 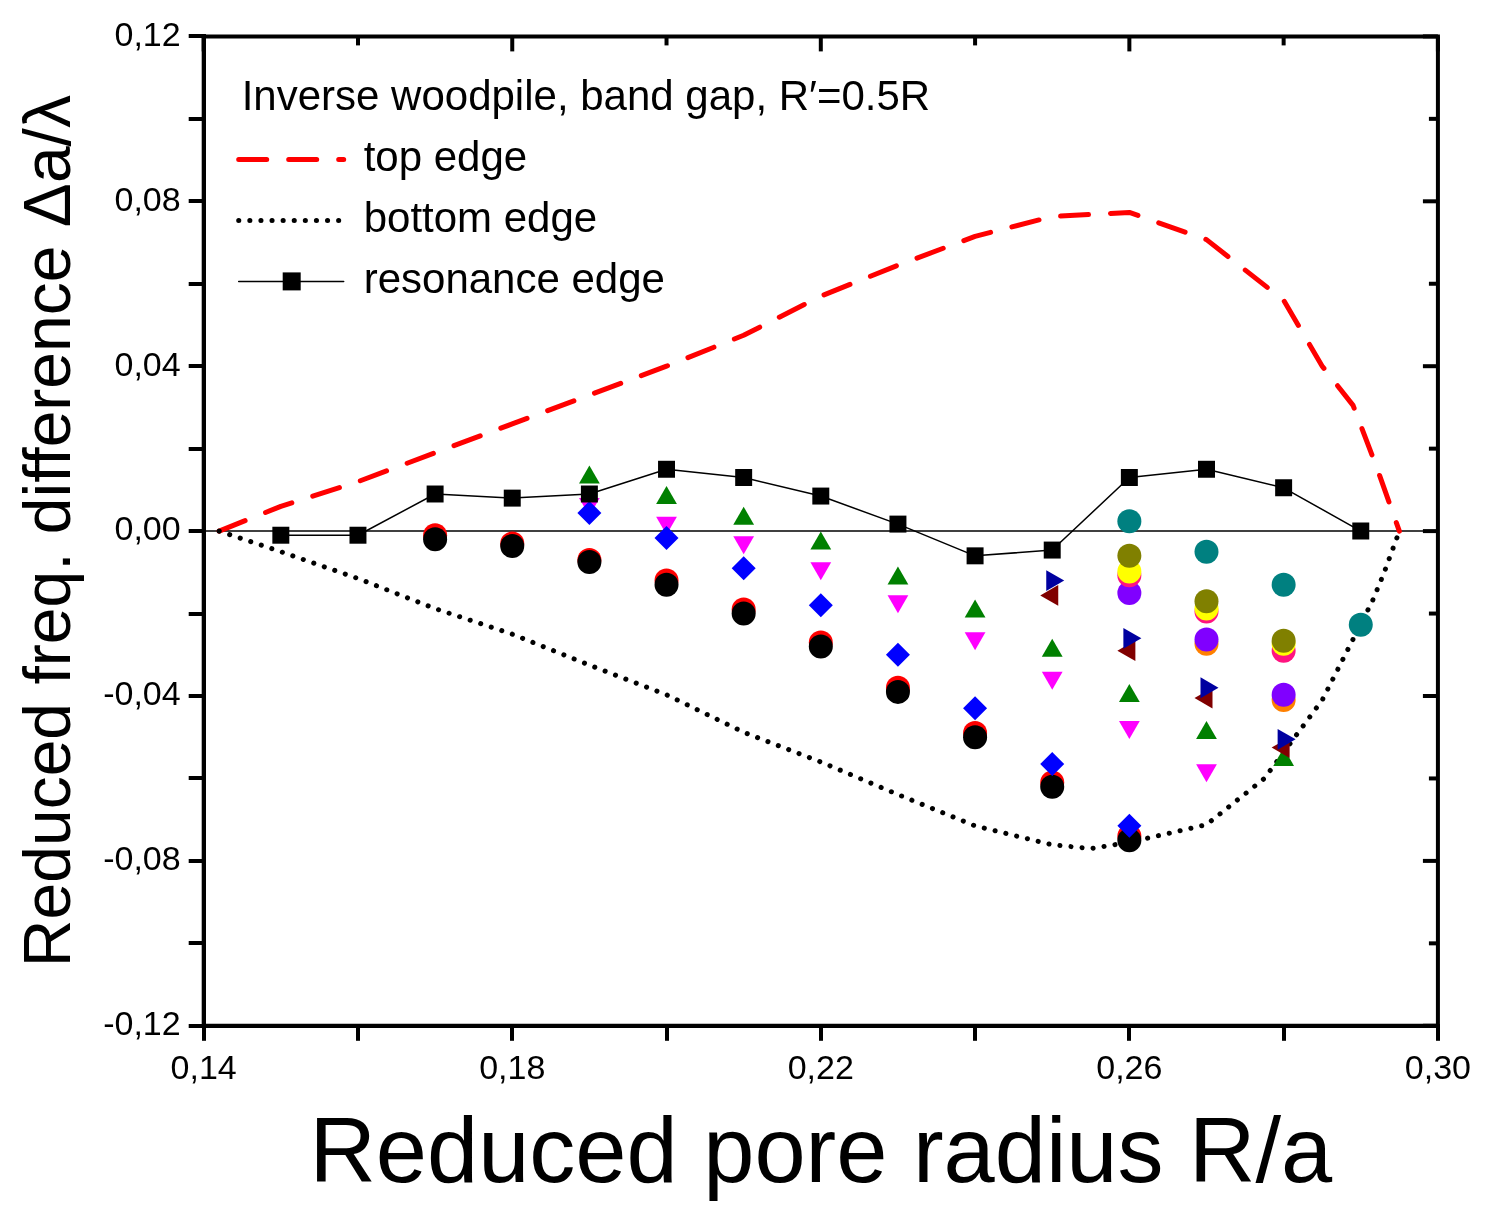 I want to click on x-tick-label: 0,22, so click(x=820, y=1066).